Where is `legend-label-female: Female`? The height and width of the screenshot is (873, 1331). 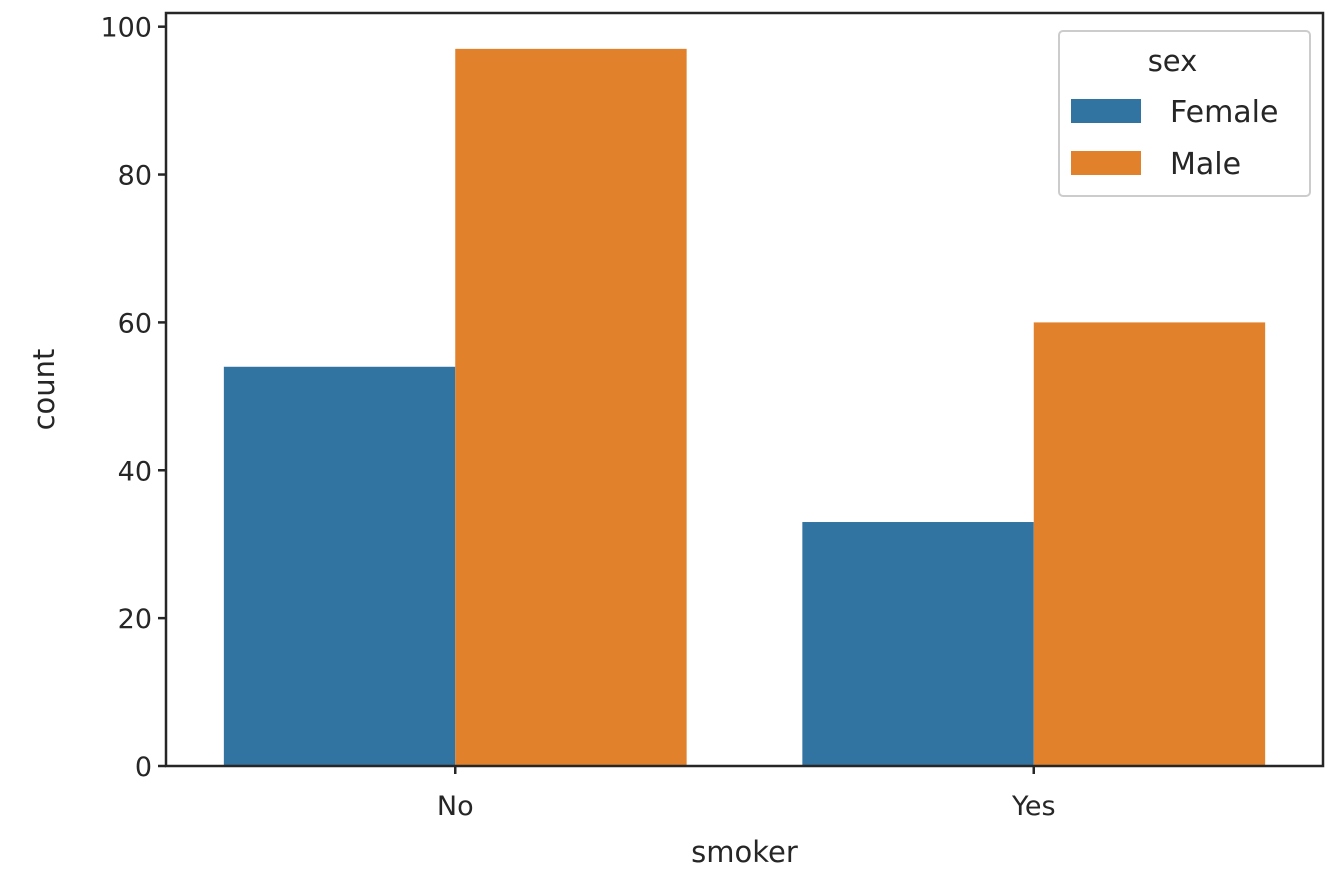
legend-label-female: Female is located at coordinates (1224, 112).